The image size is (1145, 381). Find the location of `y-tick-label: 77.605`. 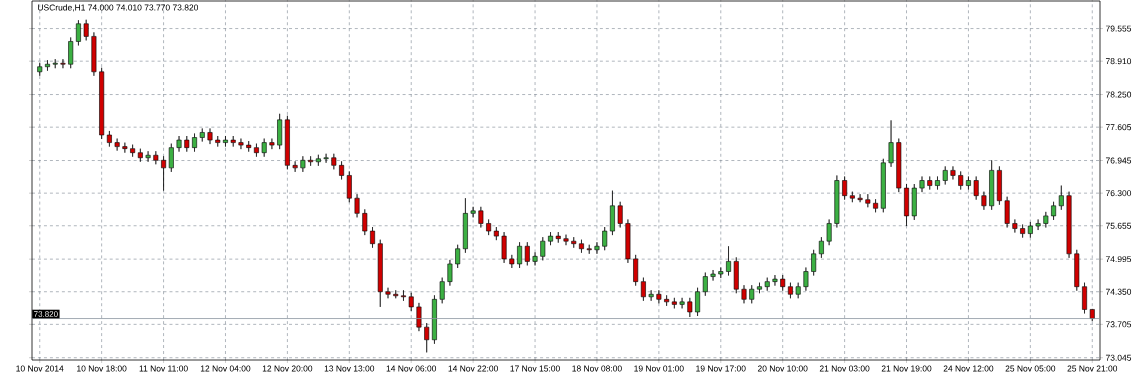

y-tick-label: 77.605 is located at coordinates (1118, 127).